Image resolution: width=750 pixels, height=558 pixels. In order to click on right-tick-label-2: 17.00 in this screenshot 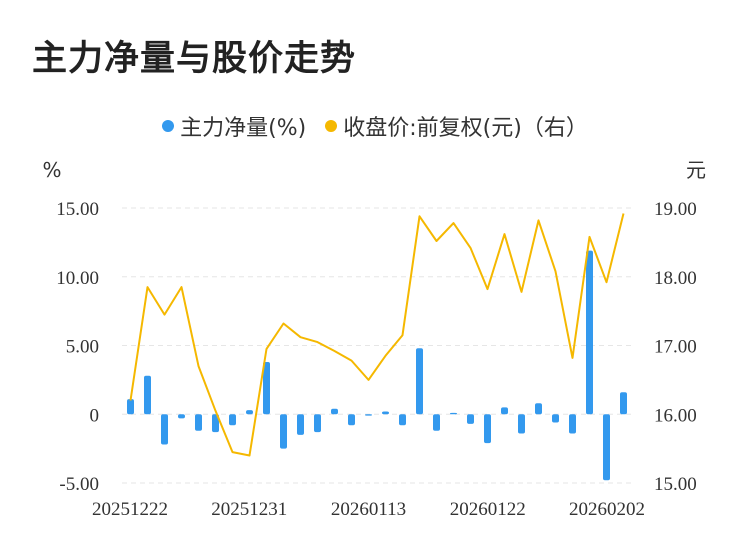, I will do `click(675, 347)`.